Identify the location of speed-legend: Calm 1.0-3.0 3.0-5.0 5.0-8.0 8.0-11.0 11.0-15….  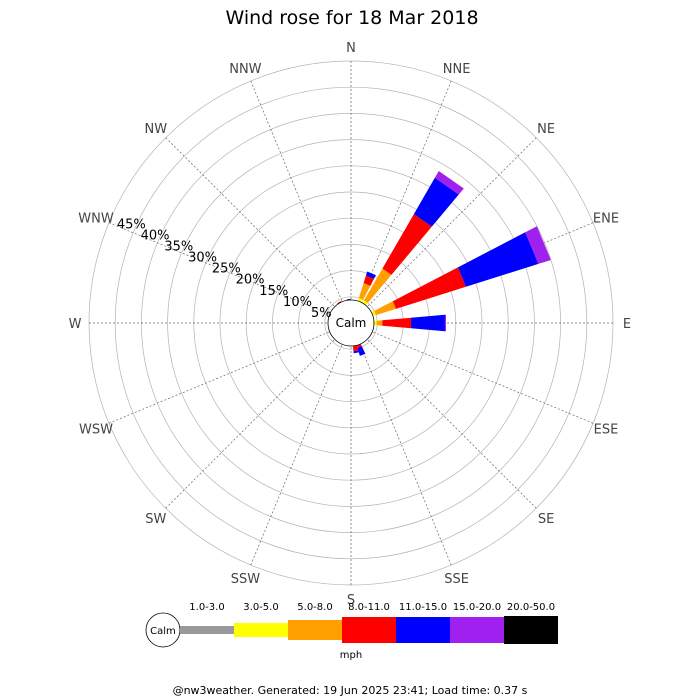
(351, 631).